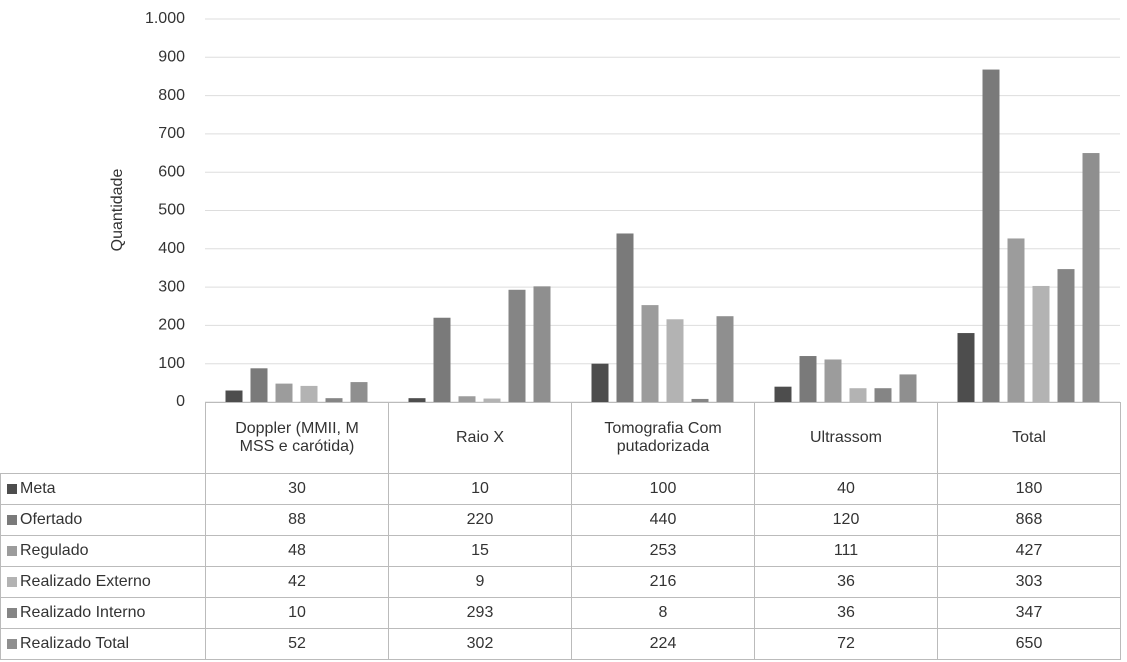  What do you see at coordinates (846, 520) in the screenshot?
I see `value-cell: 120` at bounding box center [846, 520].